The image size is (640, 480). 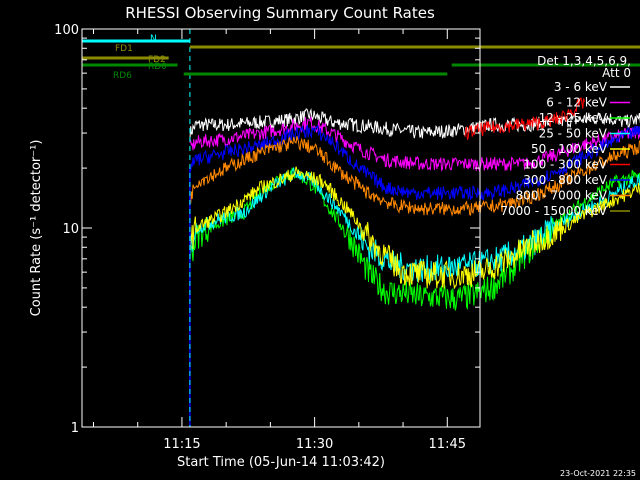 I want to click on y-axis-label: Count Rate (s⁻¹ detector⁻¹), so click(x=36, y=228).